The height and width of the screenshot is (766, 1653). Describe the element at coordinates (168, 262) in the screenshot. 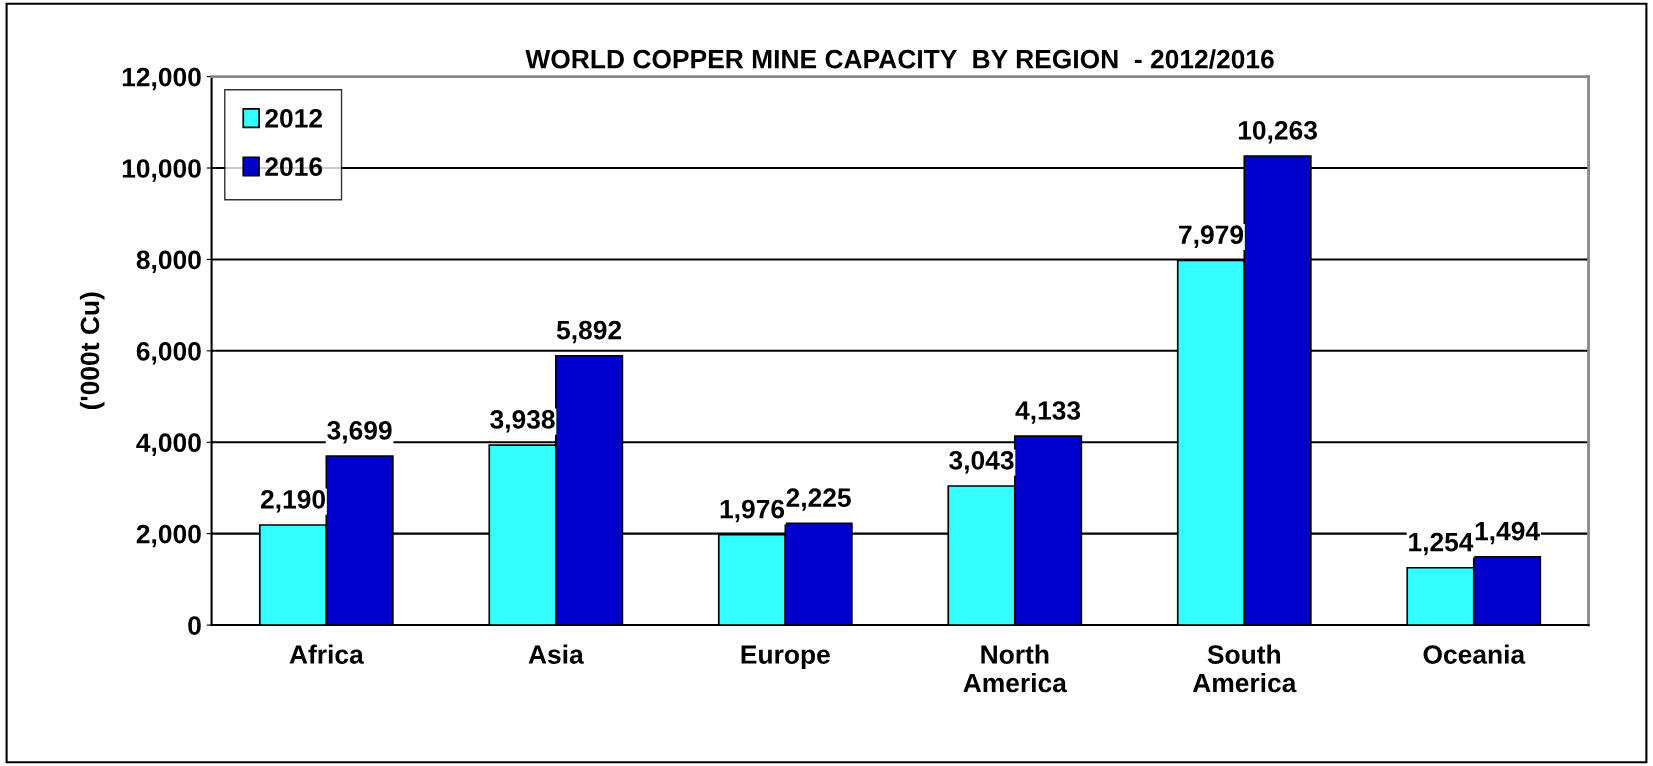

I see `y-tick-label: 8,000` at that location.